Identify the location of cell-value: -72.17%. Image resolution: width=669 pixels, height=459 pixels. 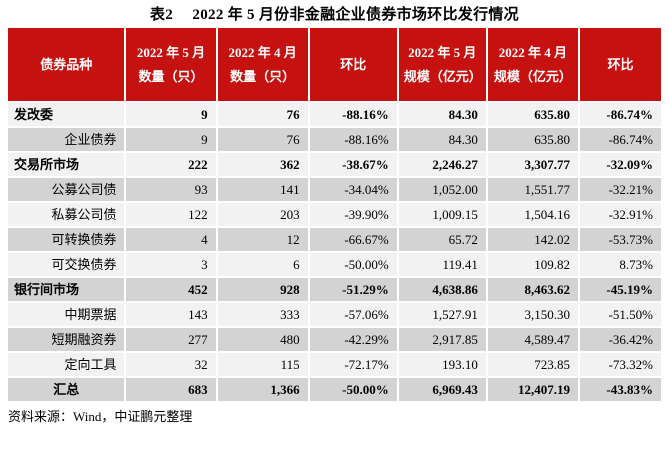
(353, 364).